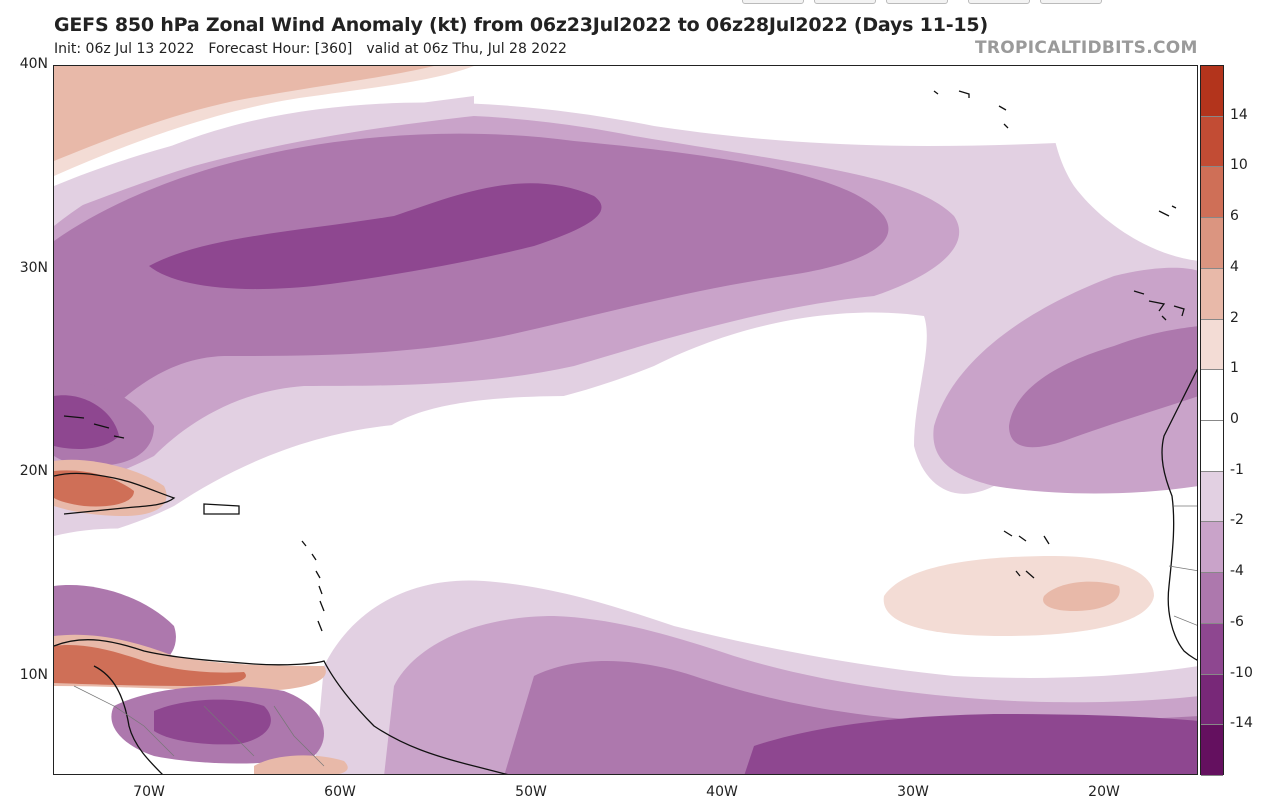  What do you see at coordinates (1026, 554) in the screenshot?
I see `coast-cape-verde` at bounding box center [1026, 554].